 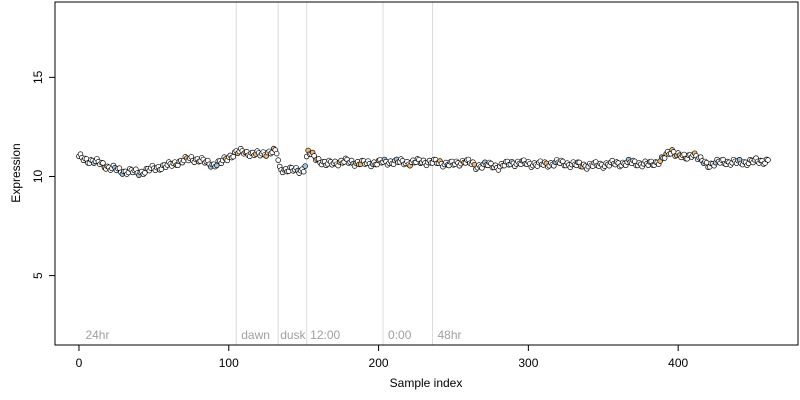 I want to click on x-tick-label-100: 100, so click(x=229, y=363).